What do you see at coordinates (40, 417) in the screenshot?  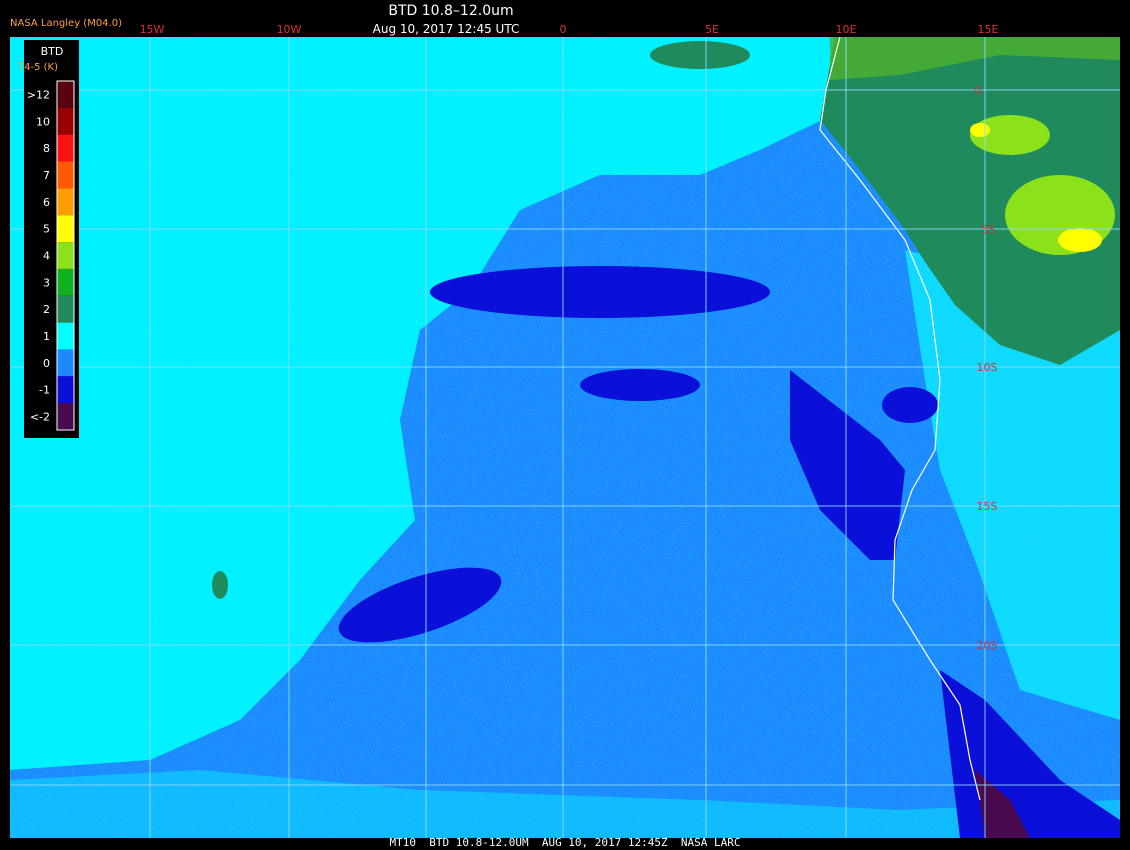 I see `legend-label: <-2` at bounding box center [40, 417].